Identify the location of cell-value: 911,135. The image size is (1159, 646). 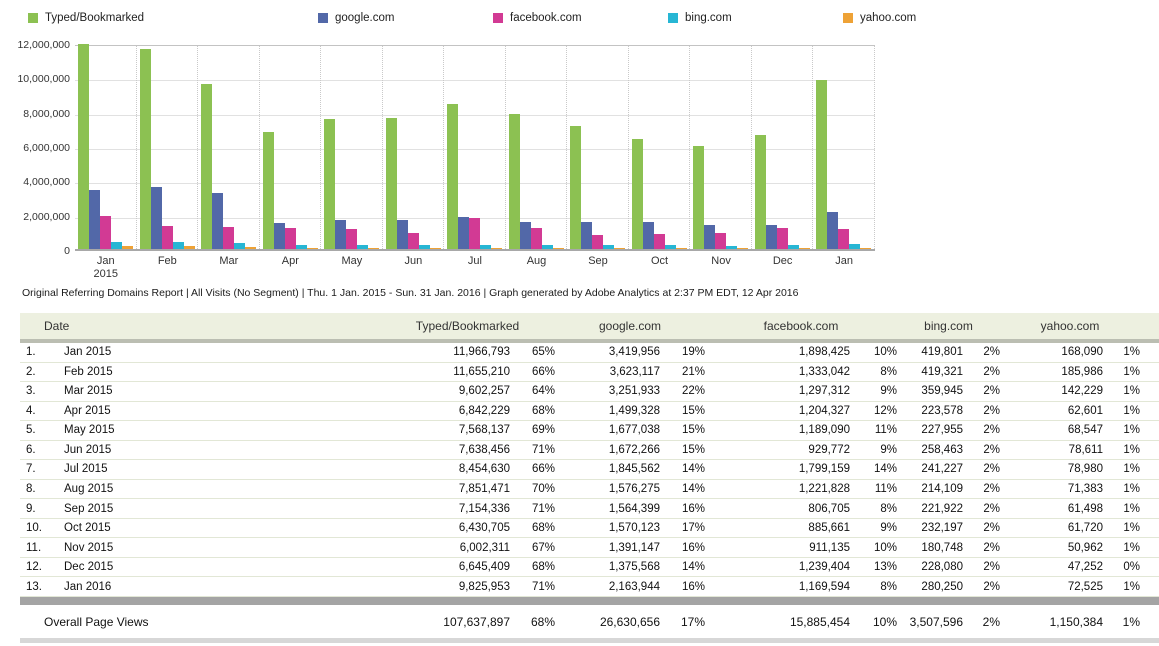
(829, 547).